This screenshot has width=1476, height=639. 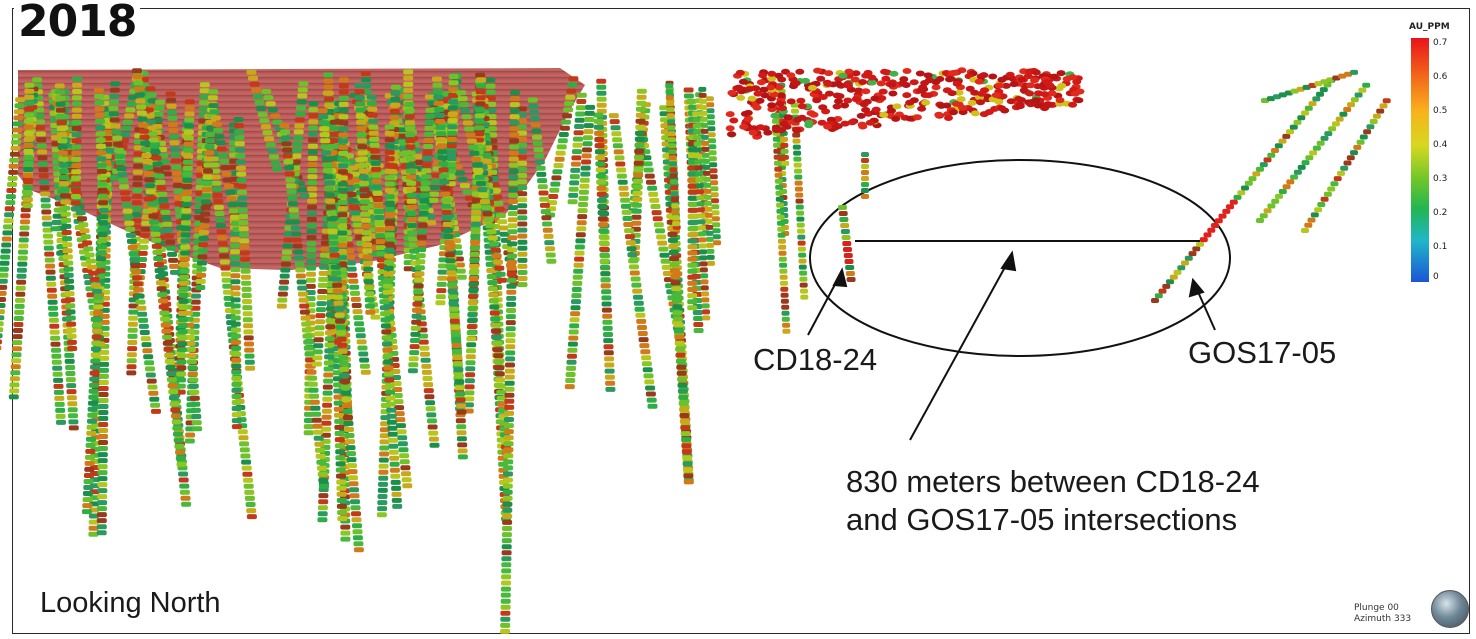 I want to click on compass-globe-icon, so click(x=1450, y=609).